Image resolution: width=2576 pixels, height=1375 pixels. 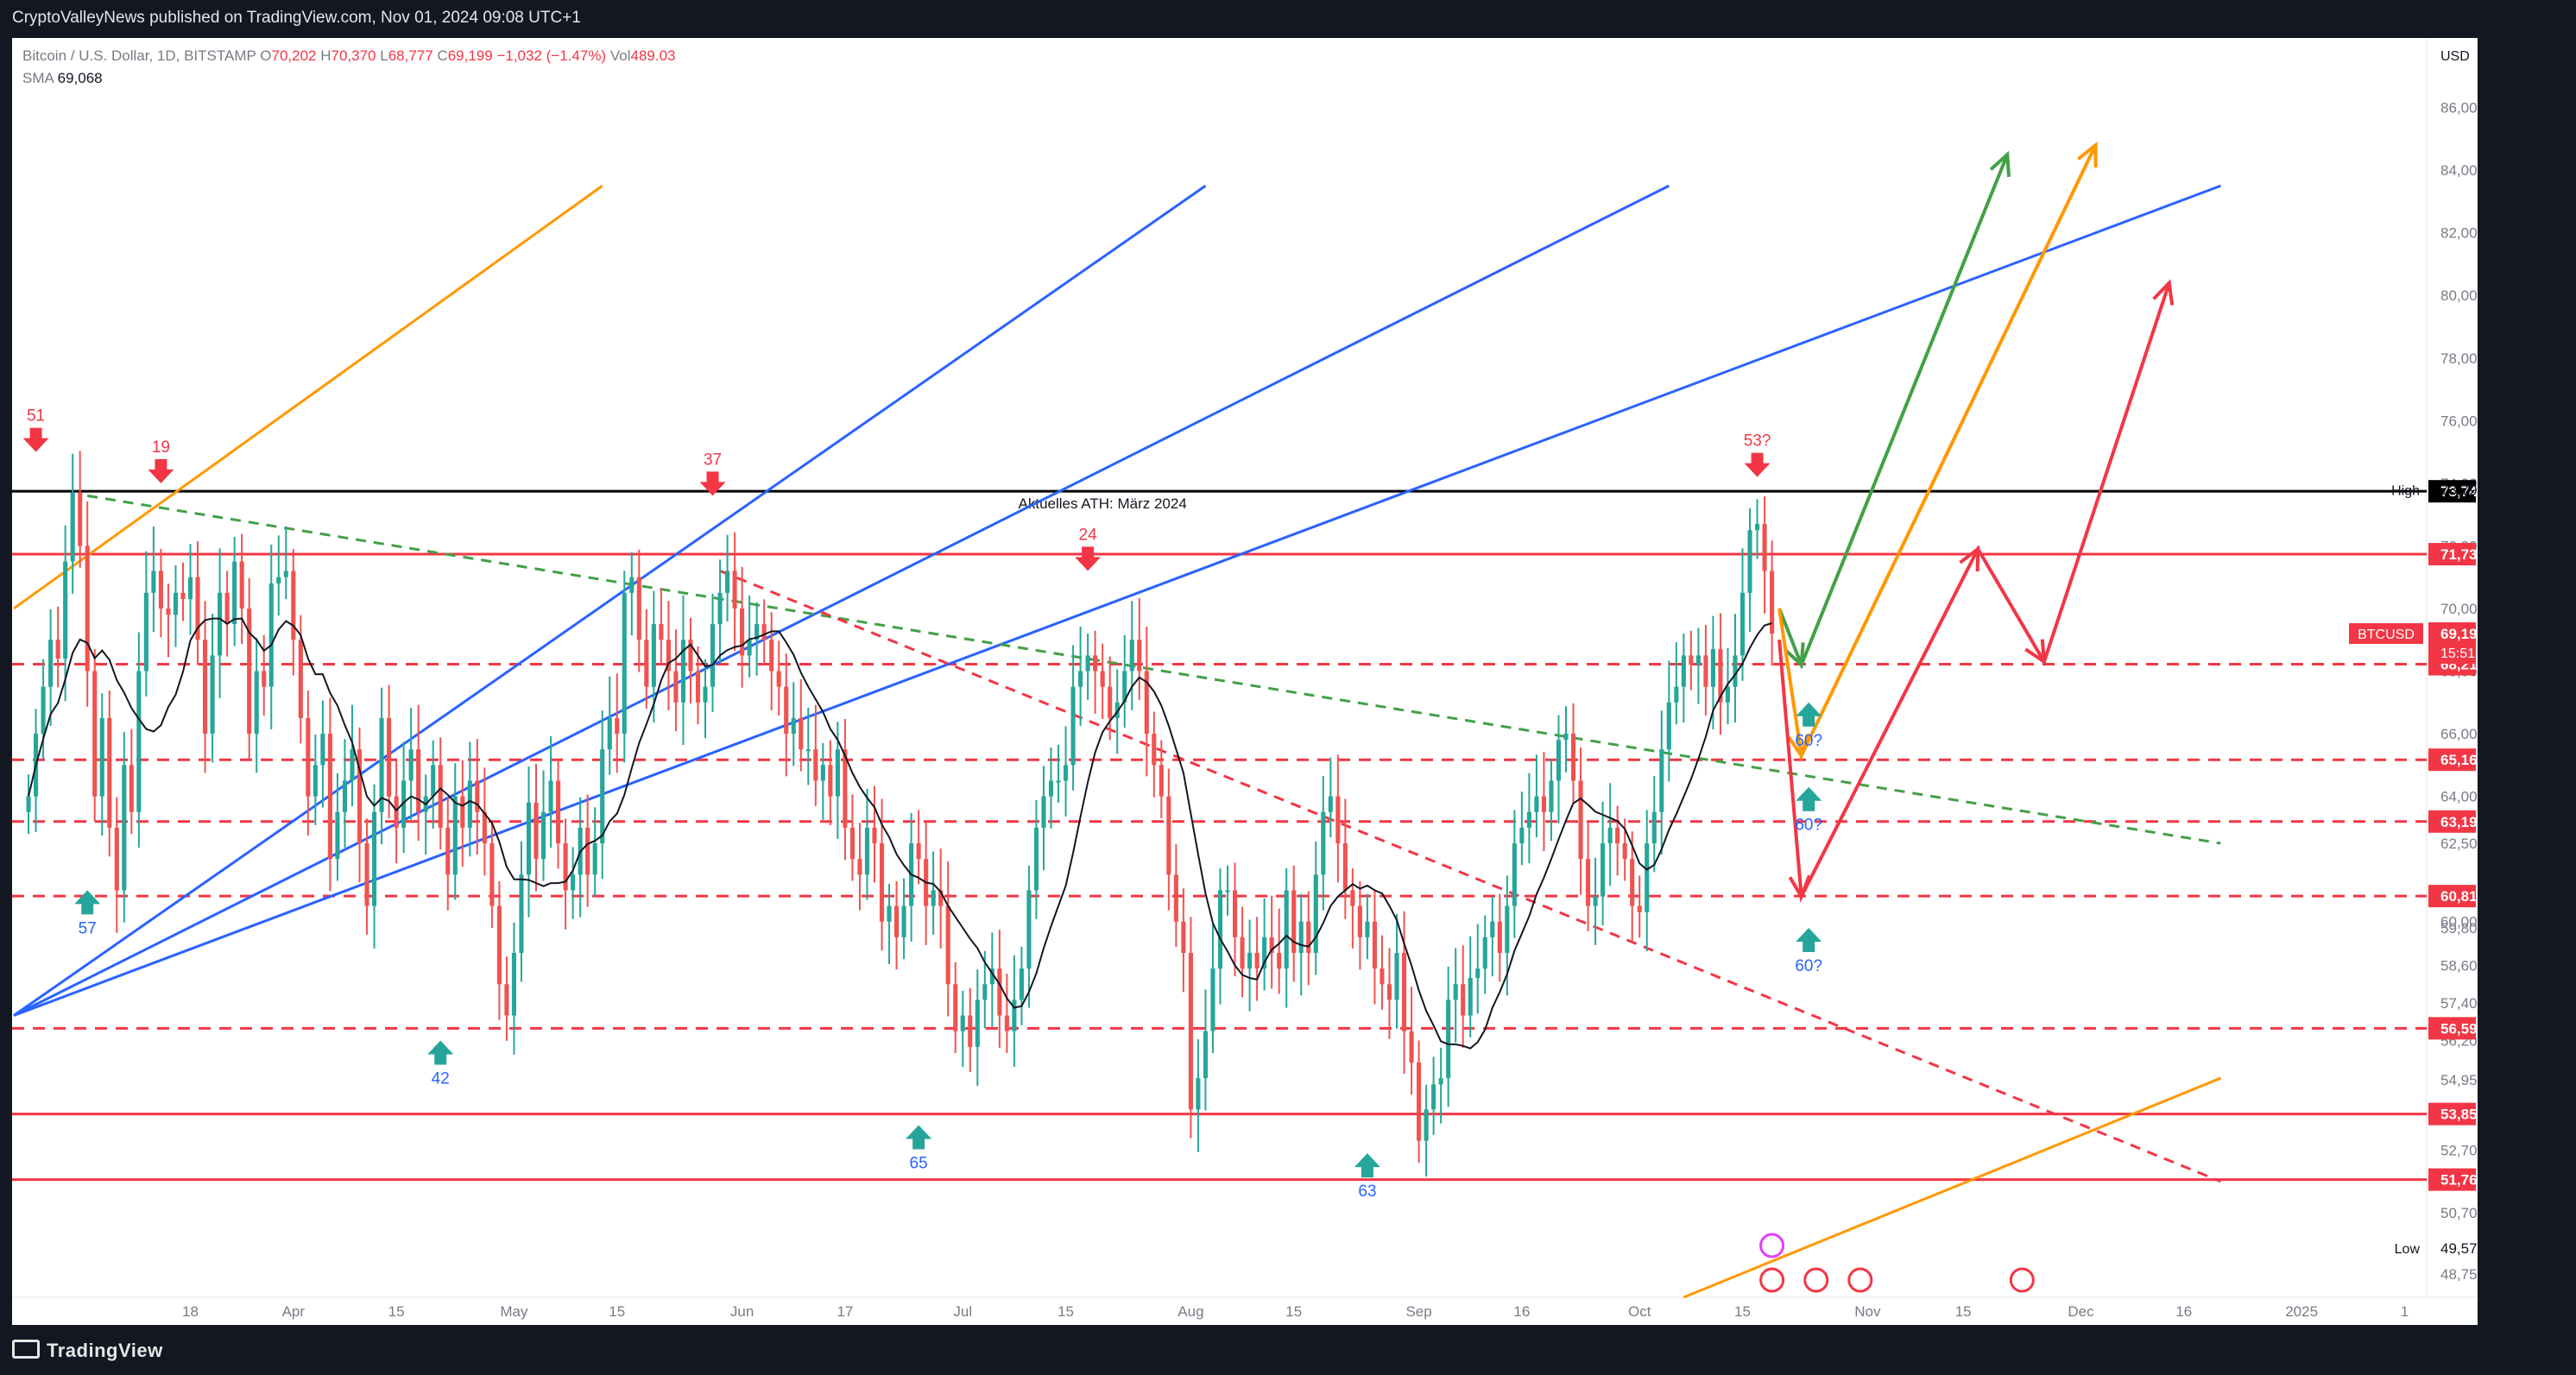 I want to click on y-tick-label: 60,000, so click(x=2459, y=922).